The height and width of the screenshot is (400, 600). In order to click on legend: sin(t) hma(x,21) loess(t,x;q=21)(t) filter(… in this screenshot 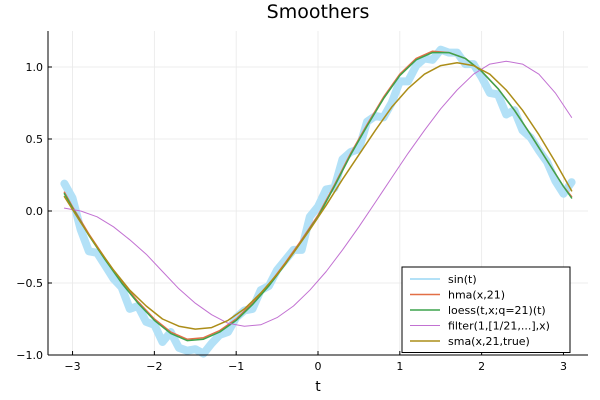, I will do `click(486, 309)`.